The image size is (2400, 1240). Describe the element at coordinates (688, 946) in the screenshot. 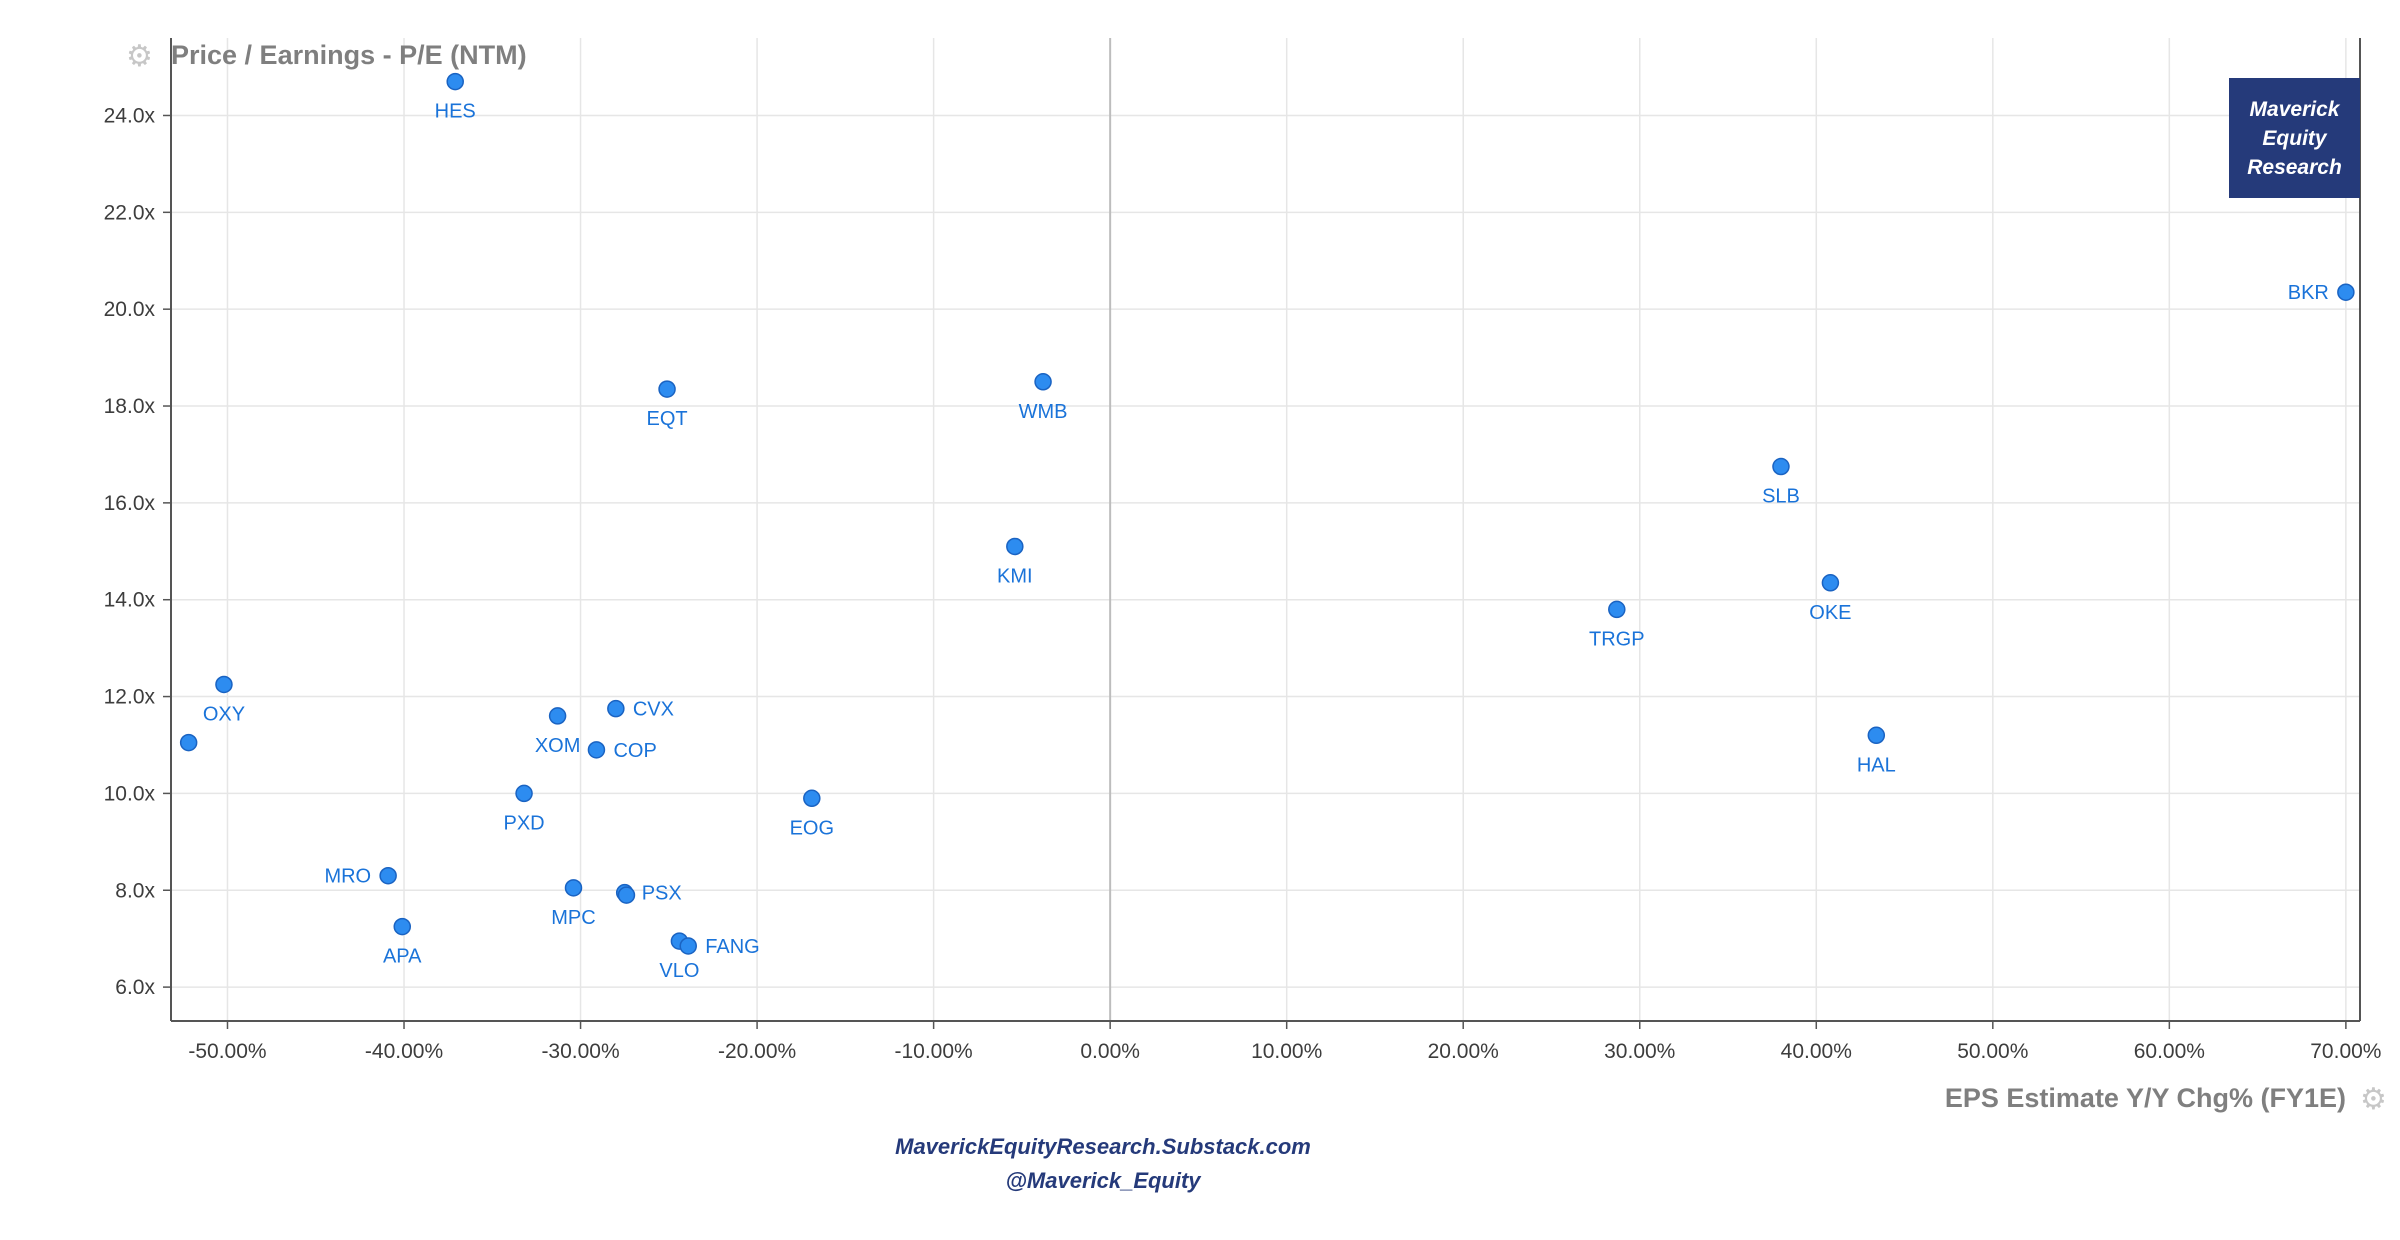

I see `point-fang` at that location.